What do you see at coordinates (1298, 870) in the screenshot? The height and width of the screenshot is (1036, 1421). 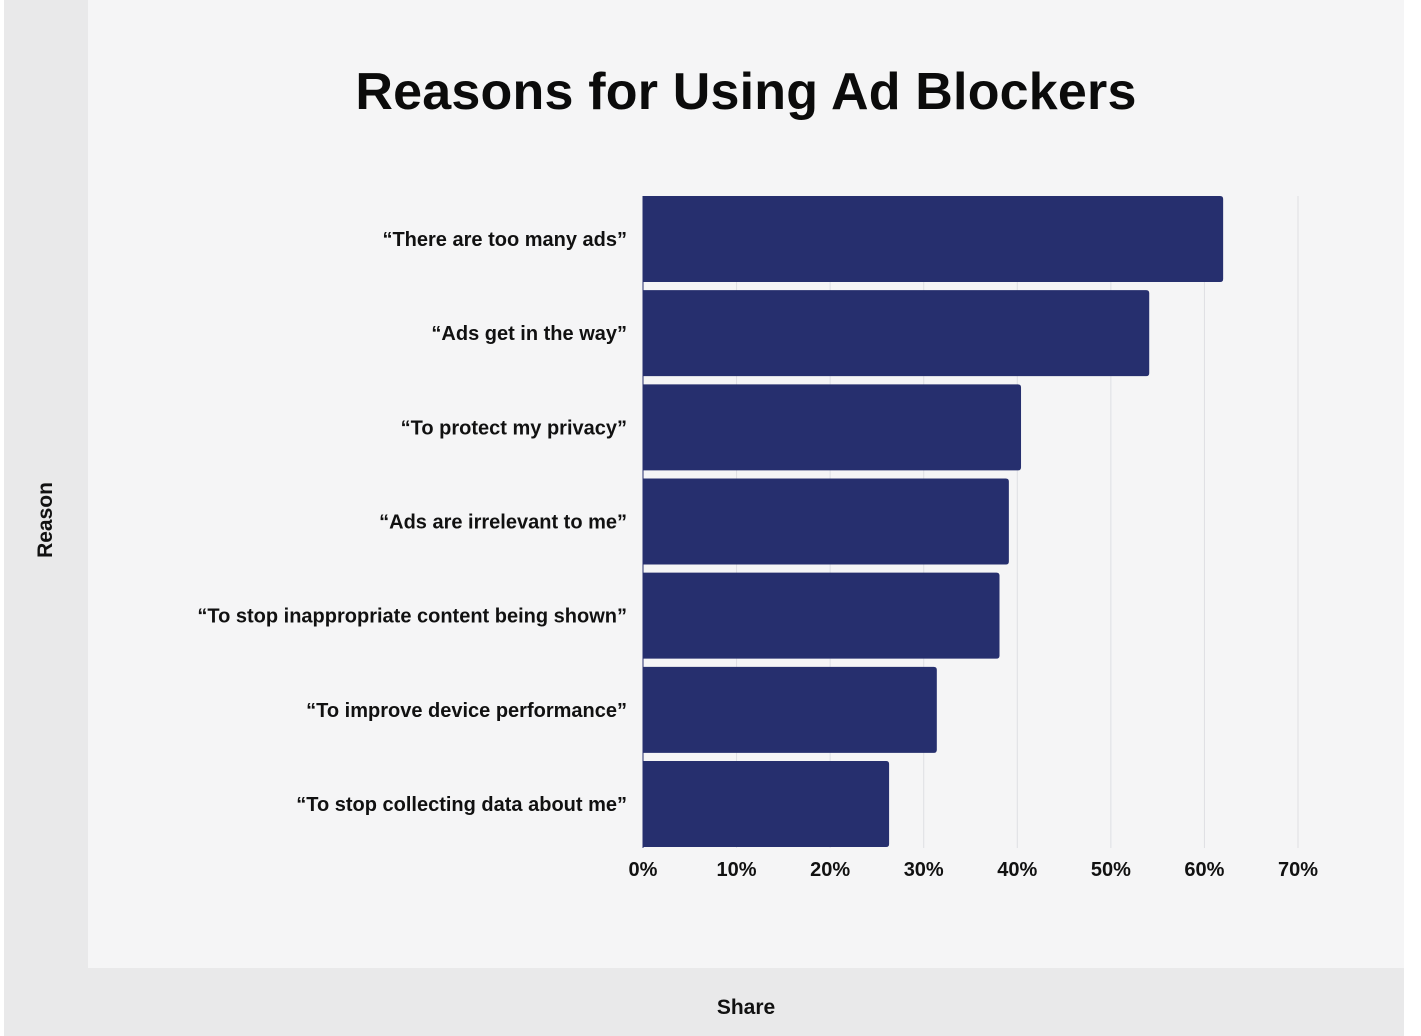 I see `x-tick-label: 70%` at bounding box center [1298, 870].